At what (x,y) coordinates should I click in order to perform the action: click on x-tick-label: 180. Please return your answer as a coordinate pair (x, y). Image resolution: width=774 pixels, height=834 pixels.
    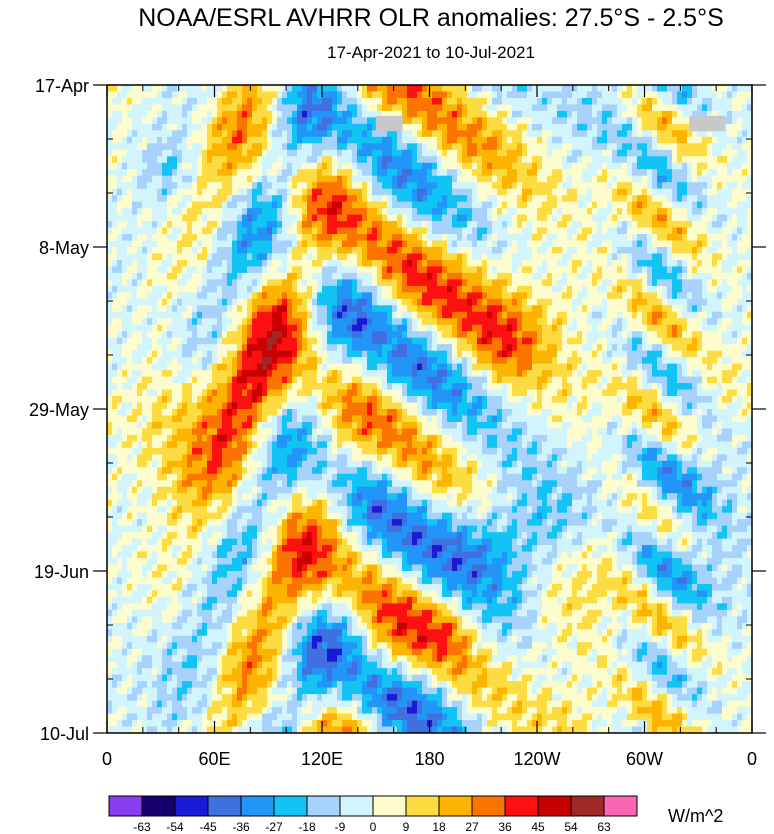
    Looking at the image, I should click on (429, 759).